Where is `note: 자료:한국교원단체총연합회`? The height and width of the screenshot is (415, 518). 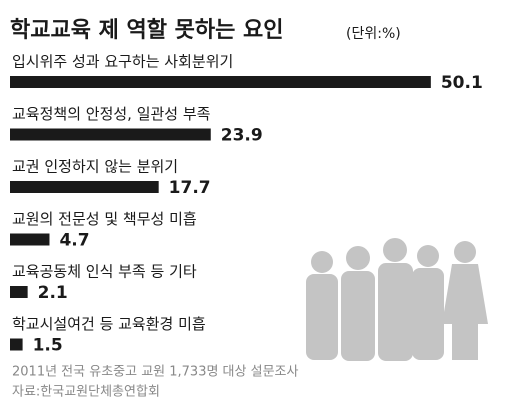 note: 자료:한국교원단체총연합회 is located at coordinates (86, 392).